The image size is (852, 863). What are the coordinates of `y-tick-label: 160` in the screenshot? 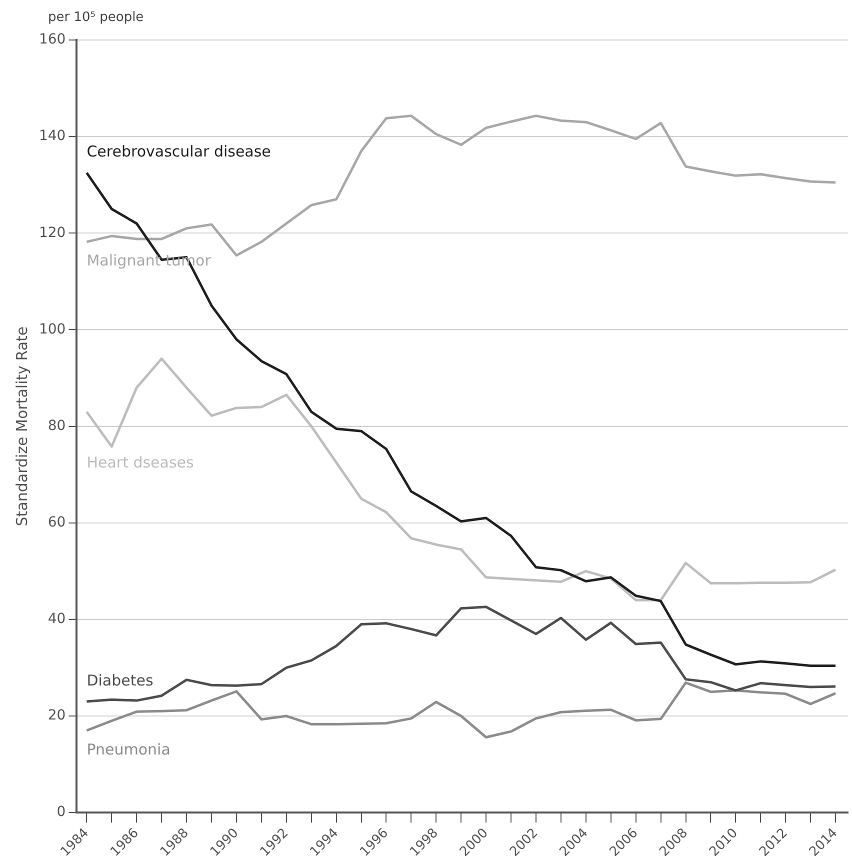 It's located at (52, 40).